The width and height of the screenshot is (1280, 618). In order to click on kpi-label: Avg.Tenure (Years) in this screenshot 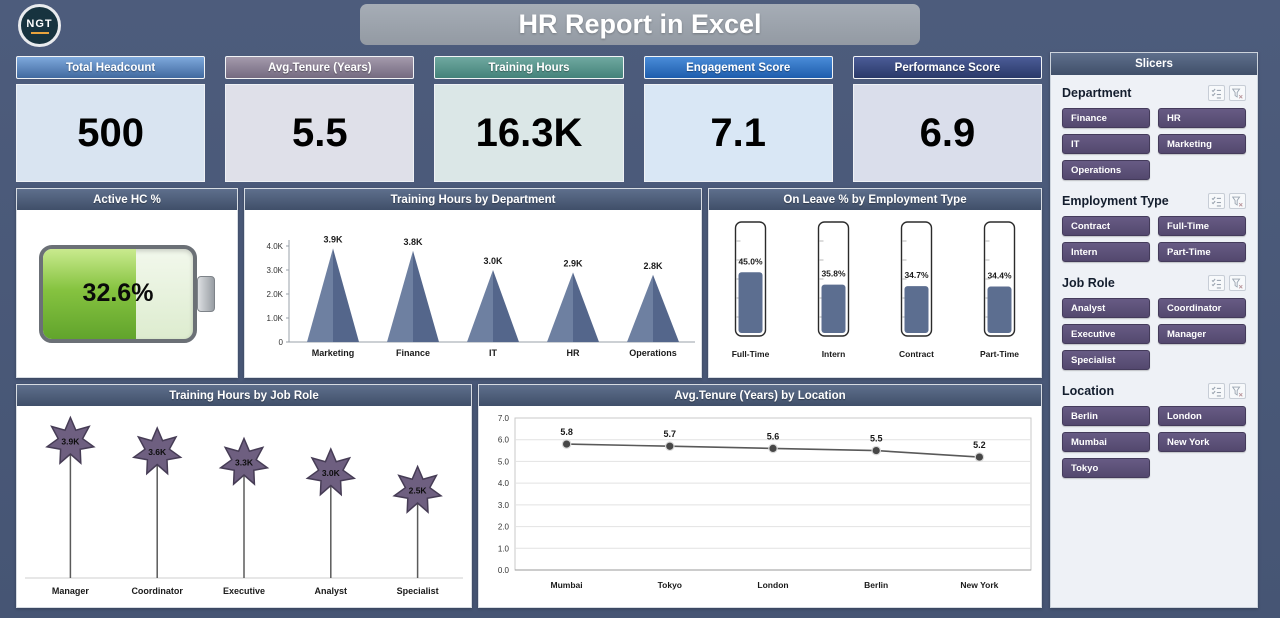, I will do `click(320, 67)`.